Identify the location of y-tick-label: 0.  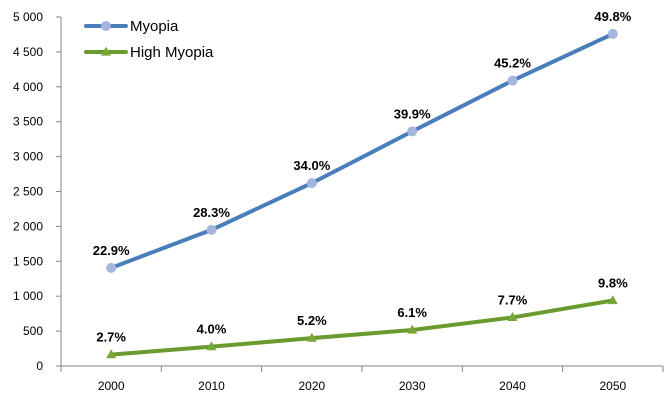
(39, 366).